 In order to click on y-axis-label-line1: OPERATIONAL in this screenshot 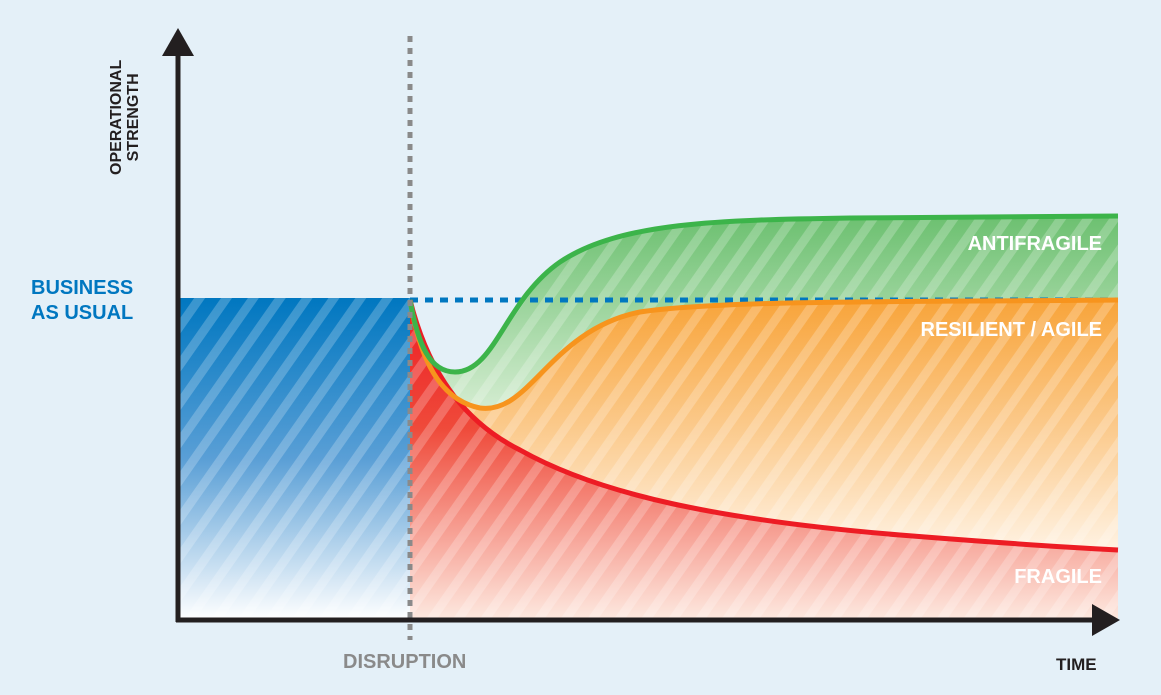, I will do `click(116, 117)`.